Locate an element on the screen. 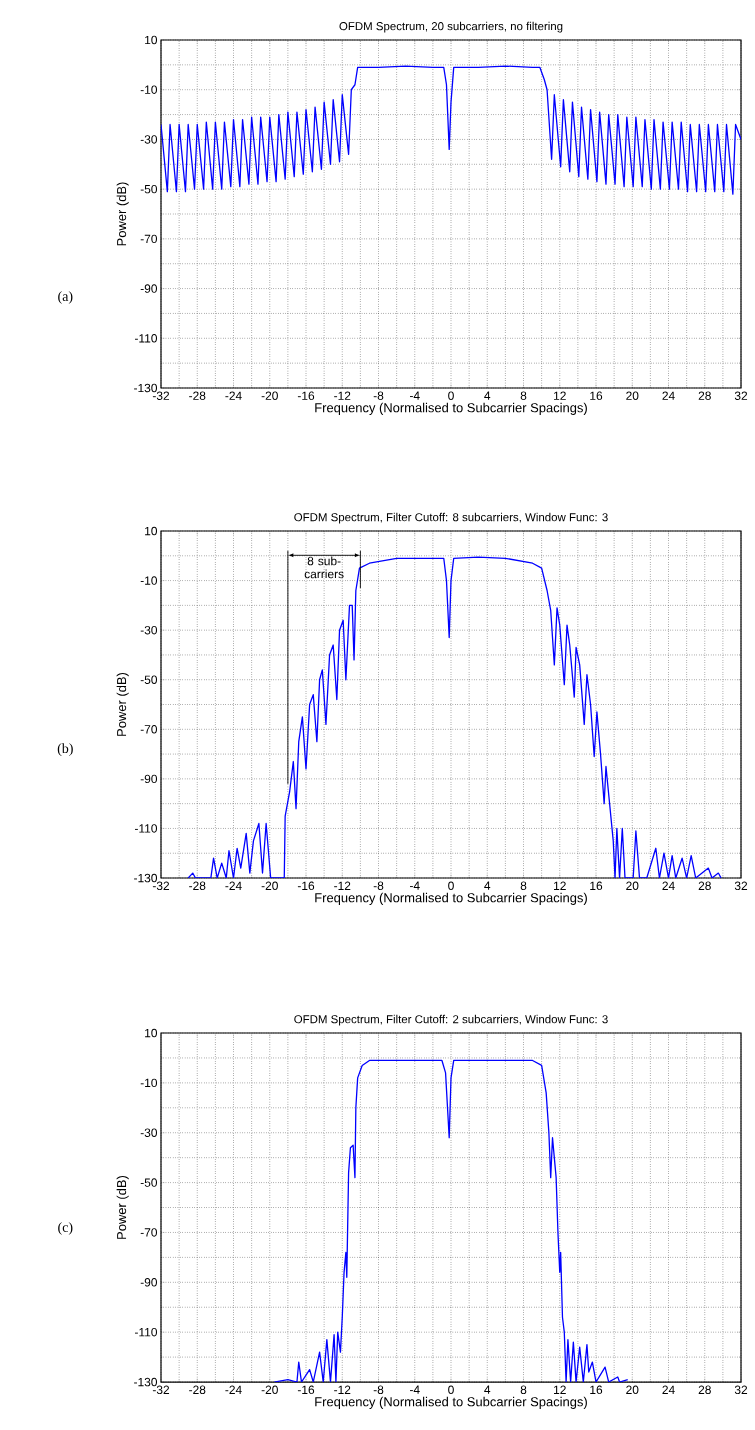 This screenshot has height=1430, width=755. text: (b) is located at coordinates (65, 749).